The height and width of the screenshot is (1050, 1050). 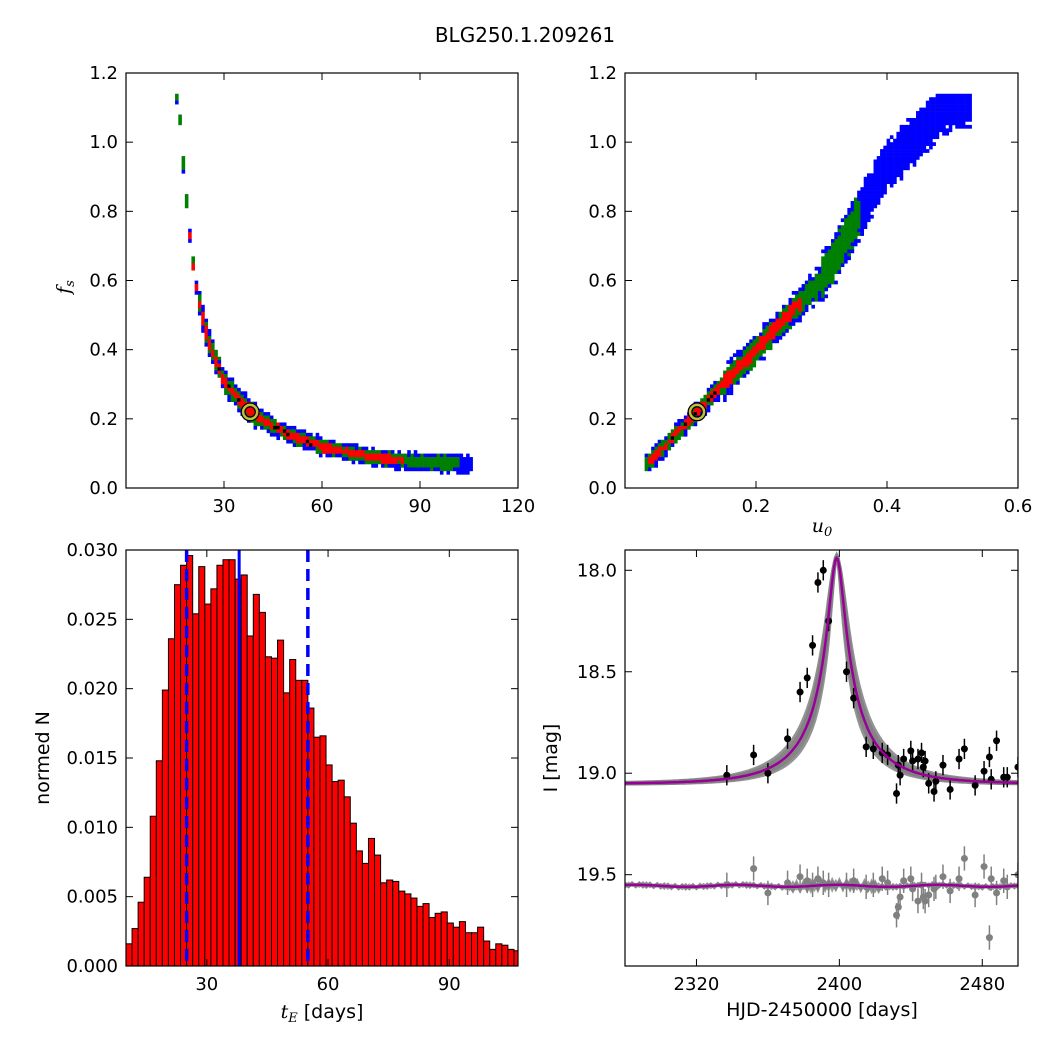 I want to click on y-tick-label: 1.0, so click(x=602, y=142).